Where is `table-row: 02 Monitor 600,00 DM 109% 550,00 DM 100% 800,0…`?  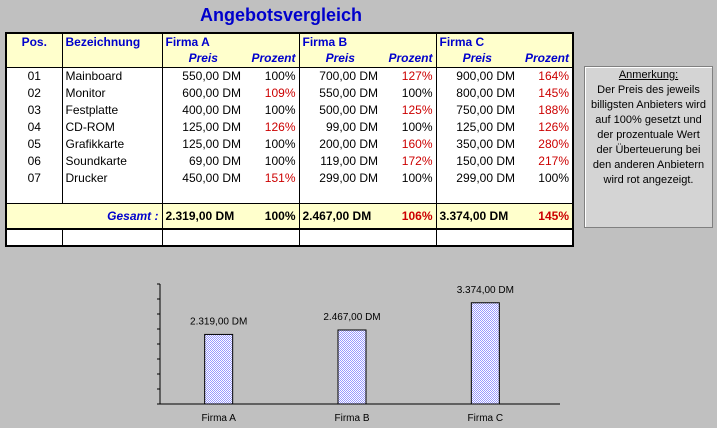 table-row: 02 Monitor 600,00 DM 109% 550,00 DM 100% 800,0… is located at coordinates (289, 92).